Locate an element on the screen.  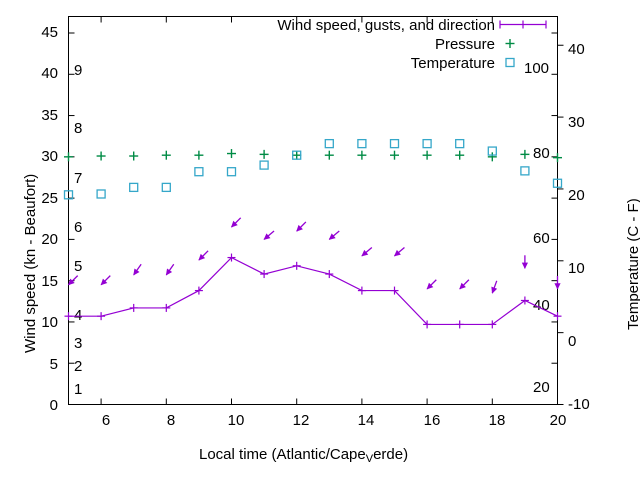
fahrenheit-label-60: 60 is located at coordinates (541, 238).